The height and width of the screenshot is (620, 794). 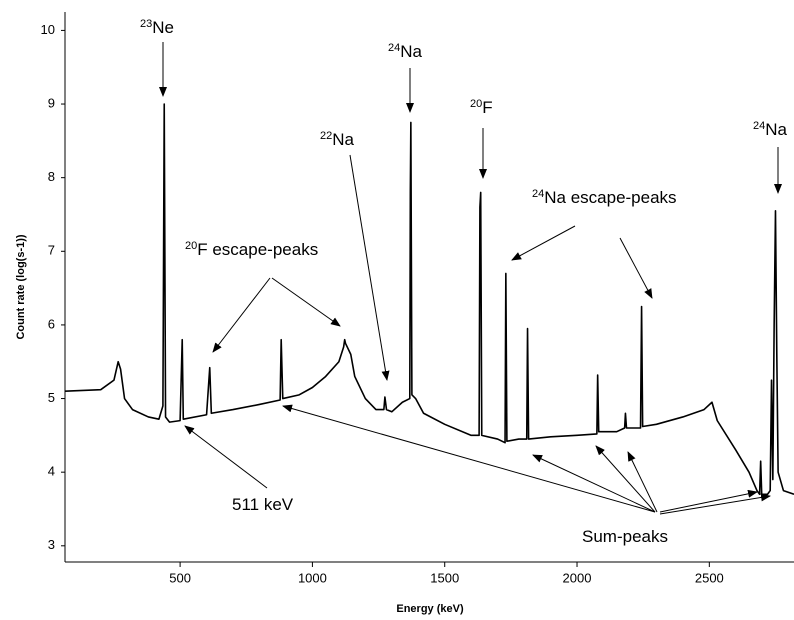 What do you see at coordinates (337, 139) in the screenshot?
I see `annotation: 22Na` at bounding box center [337, 139].